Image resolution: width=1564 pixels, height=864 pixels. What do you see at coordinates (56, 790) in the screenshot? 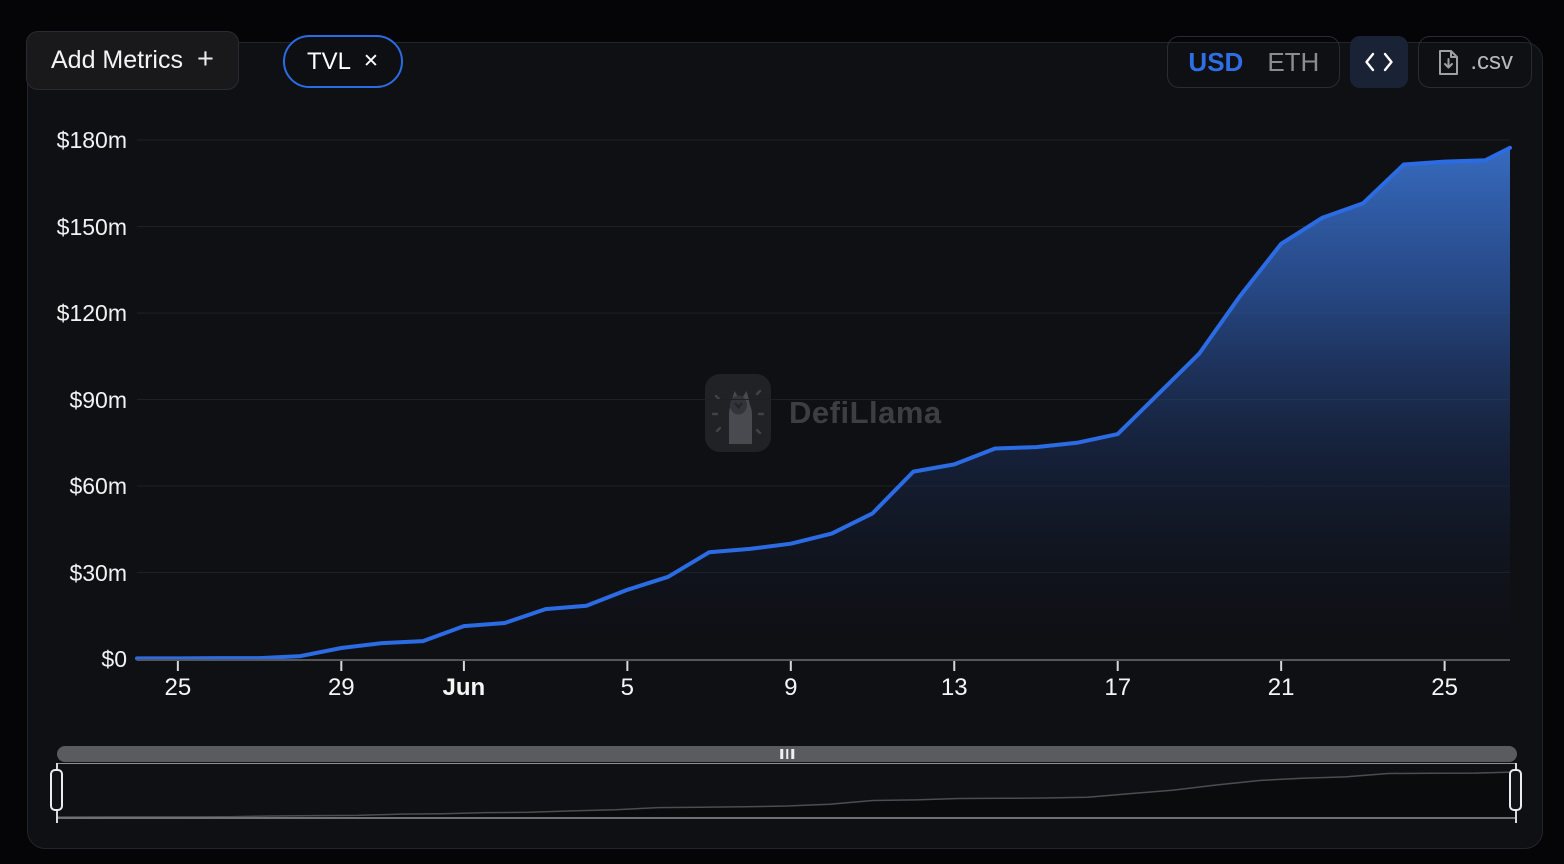
I see `navigator-left-handle` at bounding box center [56, 790].